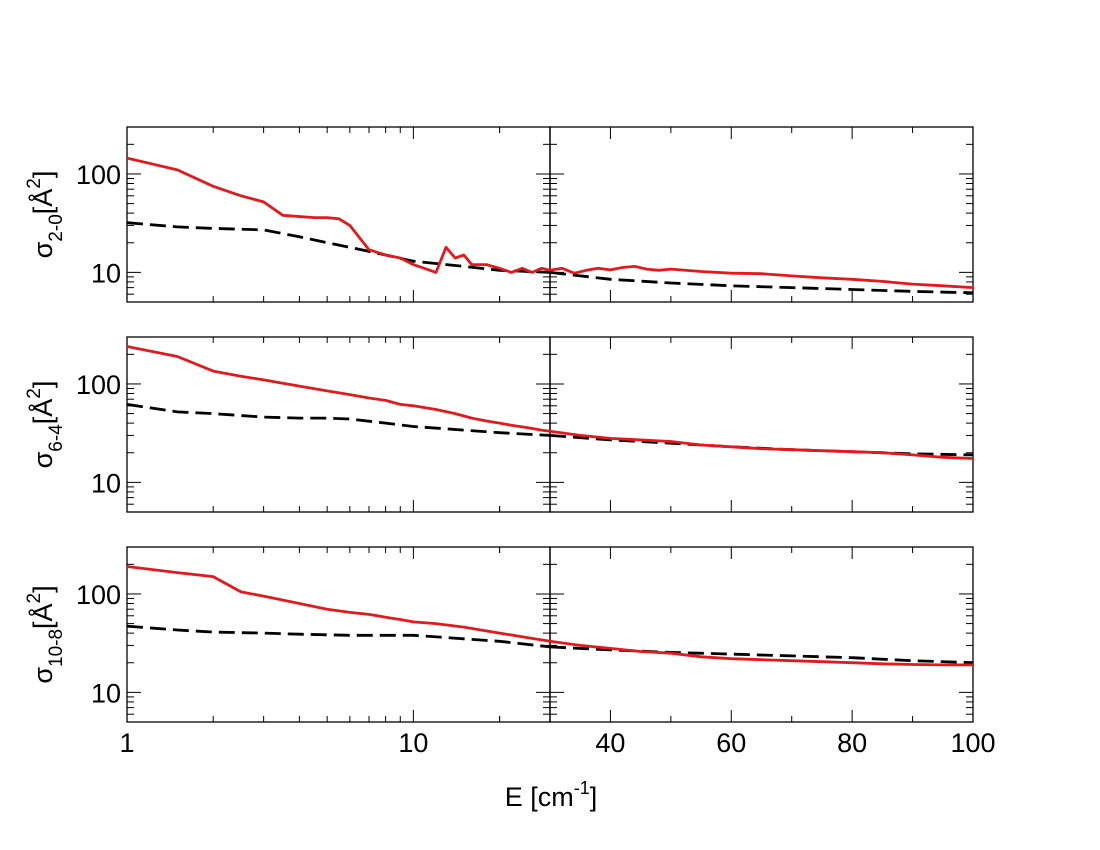 This screenshot has width=1100, height=850. What do you see at coordinates (56, 648) in the screenshot?
I see `y-axis-label-subscript: 10-8` at bounding box center [56, 648].